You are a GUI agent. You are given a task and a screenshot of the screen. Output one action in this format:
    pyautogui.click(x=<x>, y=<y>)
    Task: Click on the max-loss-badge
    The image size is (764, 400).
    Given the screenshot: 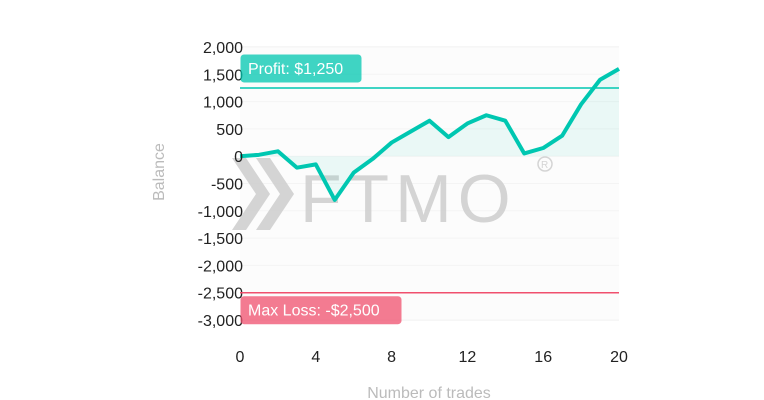 What is the action you would take?
    pyautogui.click(x=321, y=310)
    